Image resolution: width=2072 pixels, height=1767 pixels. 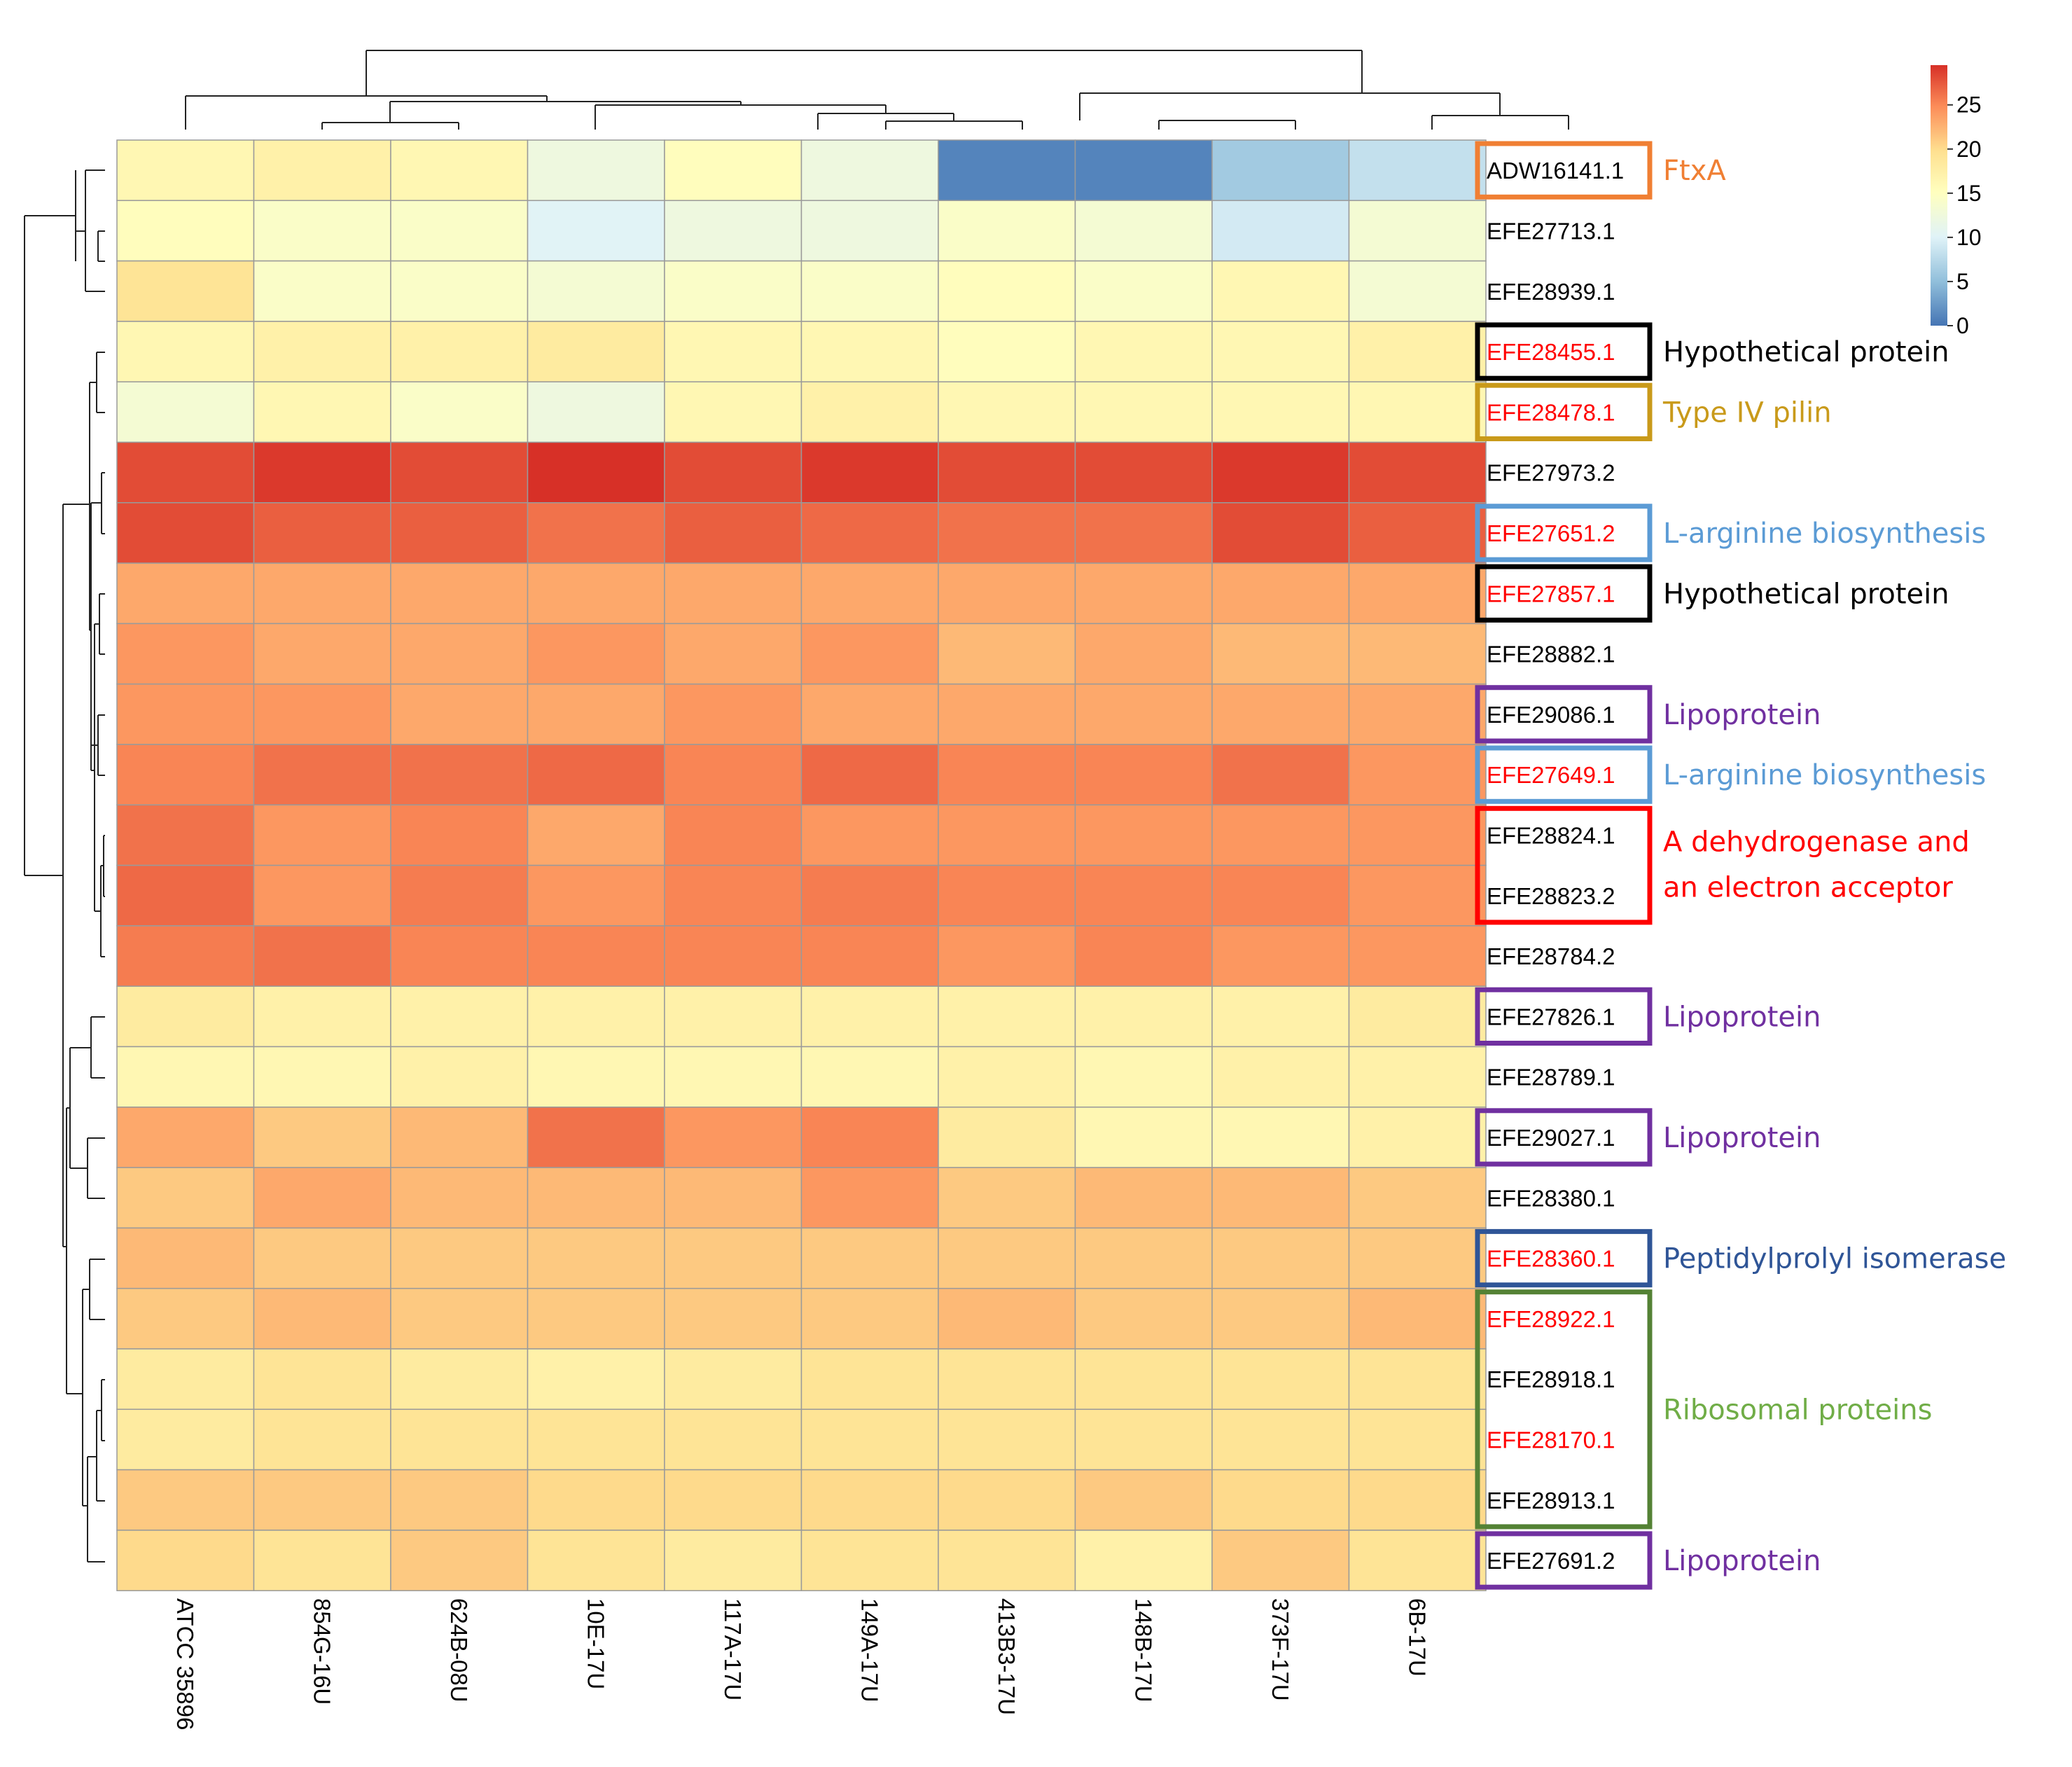 What do you see at coordinates (1551, 292) in the screenshot?
I see `row-label: EFE28939.1` at bounding box center [1551, 292].